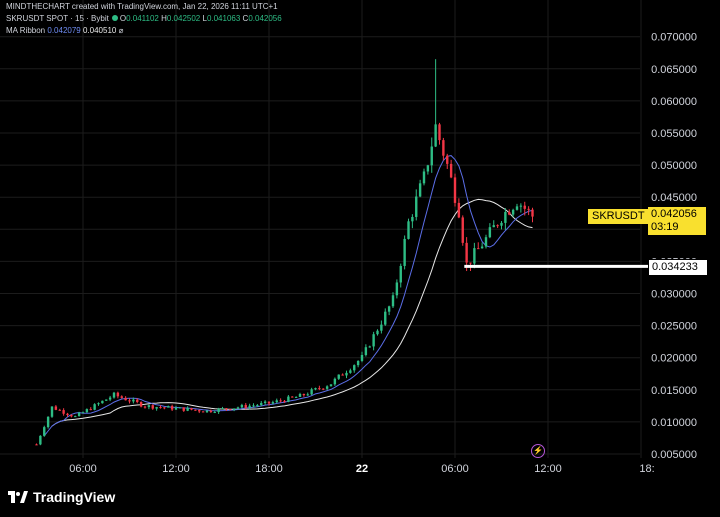 Image resolution: width=720 pixels, height=517 pixels. I want to click on price-tick-label: 0.055000, so click(674, 134).